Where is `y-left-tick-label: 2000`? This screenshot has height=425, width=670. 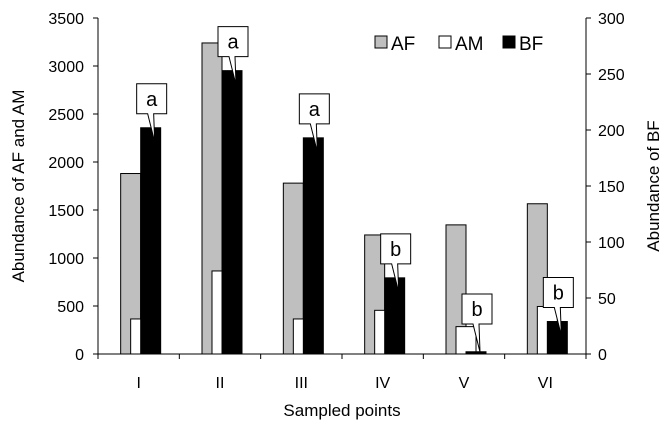 y-left-tick-label: 2000 is located at coordinates (66, 163).